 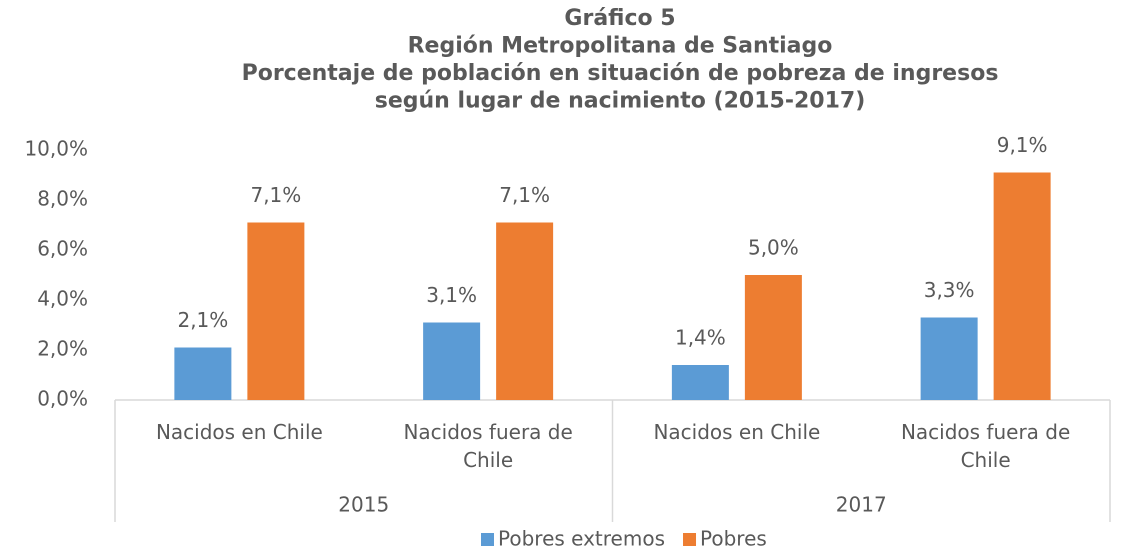 What do you see at coordinates (202, 320) in the screenshot?
I see `data-label: 2,1%` at bounding box center [202, 320].